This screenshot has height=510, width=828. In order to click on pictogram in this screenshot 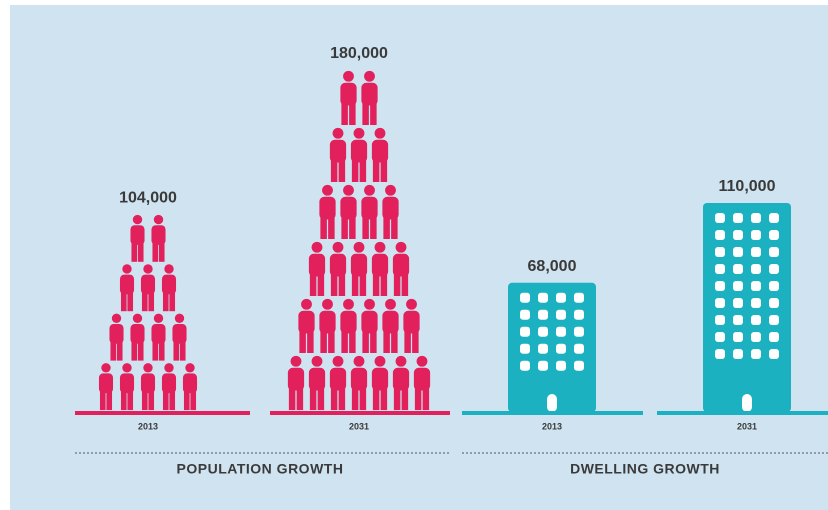, I will do `click(359, 240)`.